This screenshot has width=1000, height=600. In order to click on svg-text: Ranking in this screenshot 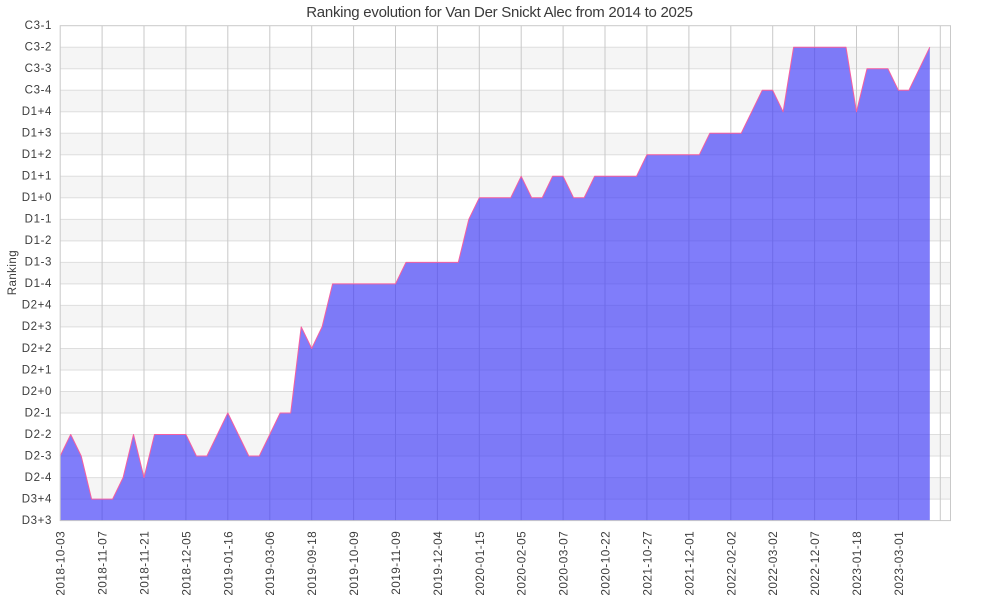, I will do `click(13, 272)`.